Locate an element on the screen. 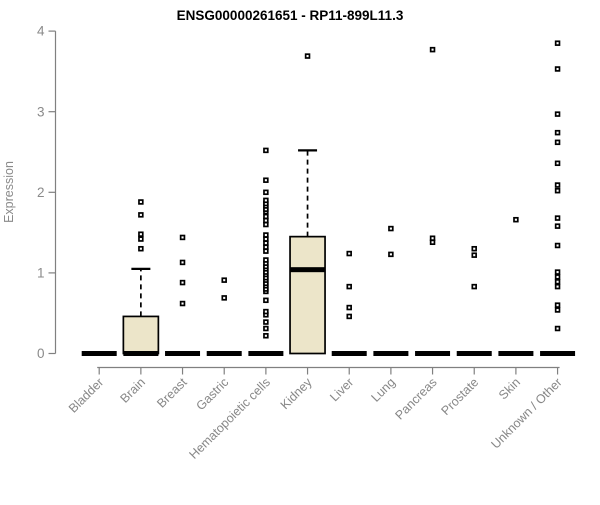 Image resolution: width=600 pixels, height=505 pixels. y-tick-label: 1 is located at coordinates (41, 273).